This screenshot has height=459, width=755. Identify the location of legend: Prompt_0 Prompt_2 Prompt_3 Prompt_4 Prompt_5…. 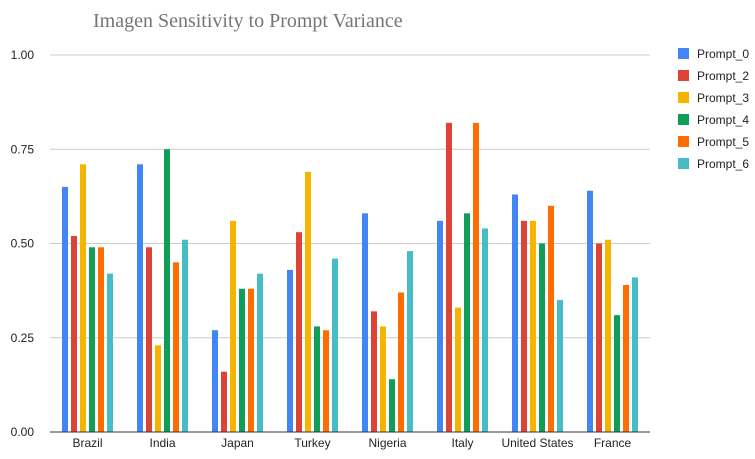
(713, 109).